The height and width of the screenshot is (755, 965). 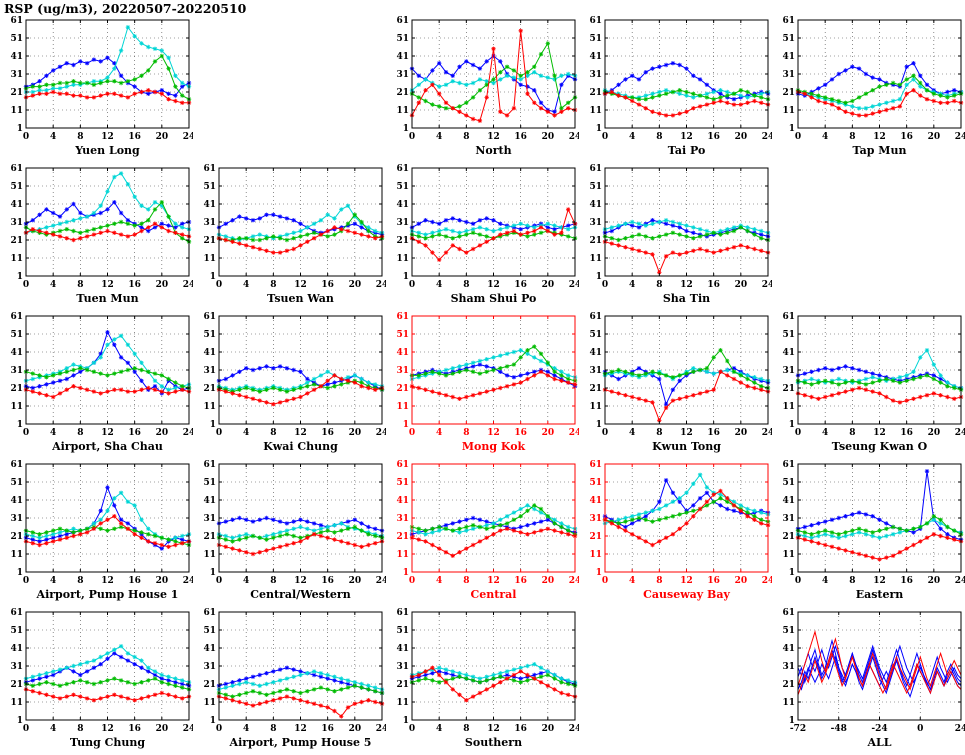 What do you see at coordinates (107, 150) in the screenshot?
I see `chart-title: Yuen Long` at bounding box center [107, 150].